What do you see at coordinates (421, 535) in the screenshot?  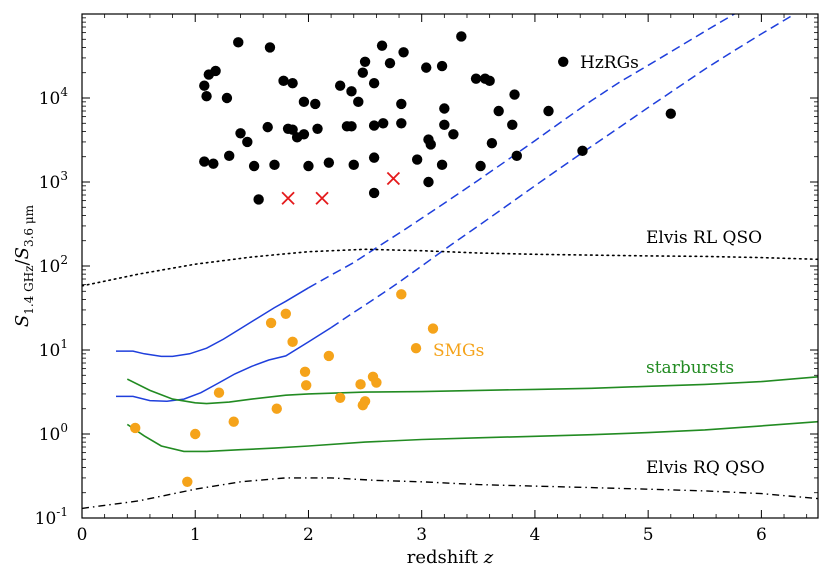 I see `x-tick-label: 3` at bounding box center [421, 535].